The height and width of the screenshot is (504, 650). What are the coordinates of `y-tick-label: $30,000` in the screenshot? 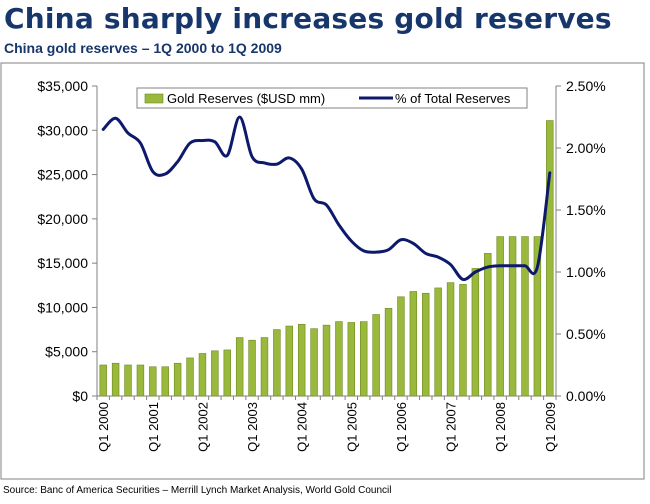 It's located at (62, 130).